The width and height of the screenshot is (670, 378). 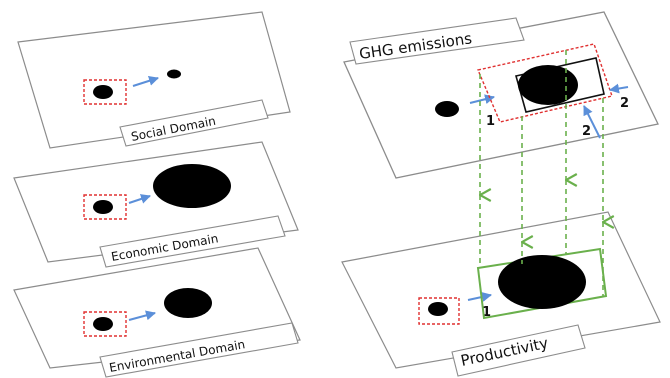 What do you see at coordinates (192, 241) in the screenshot?
I see `economic-label-tab` at bounding box center [192, 241].